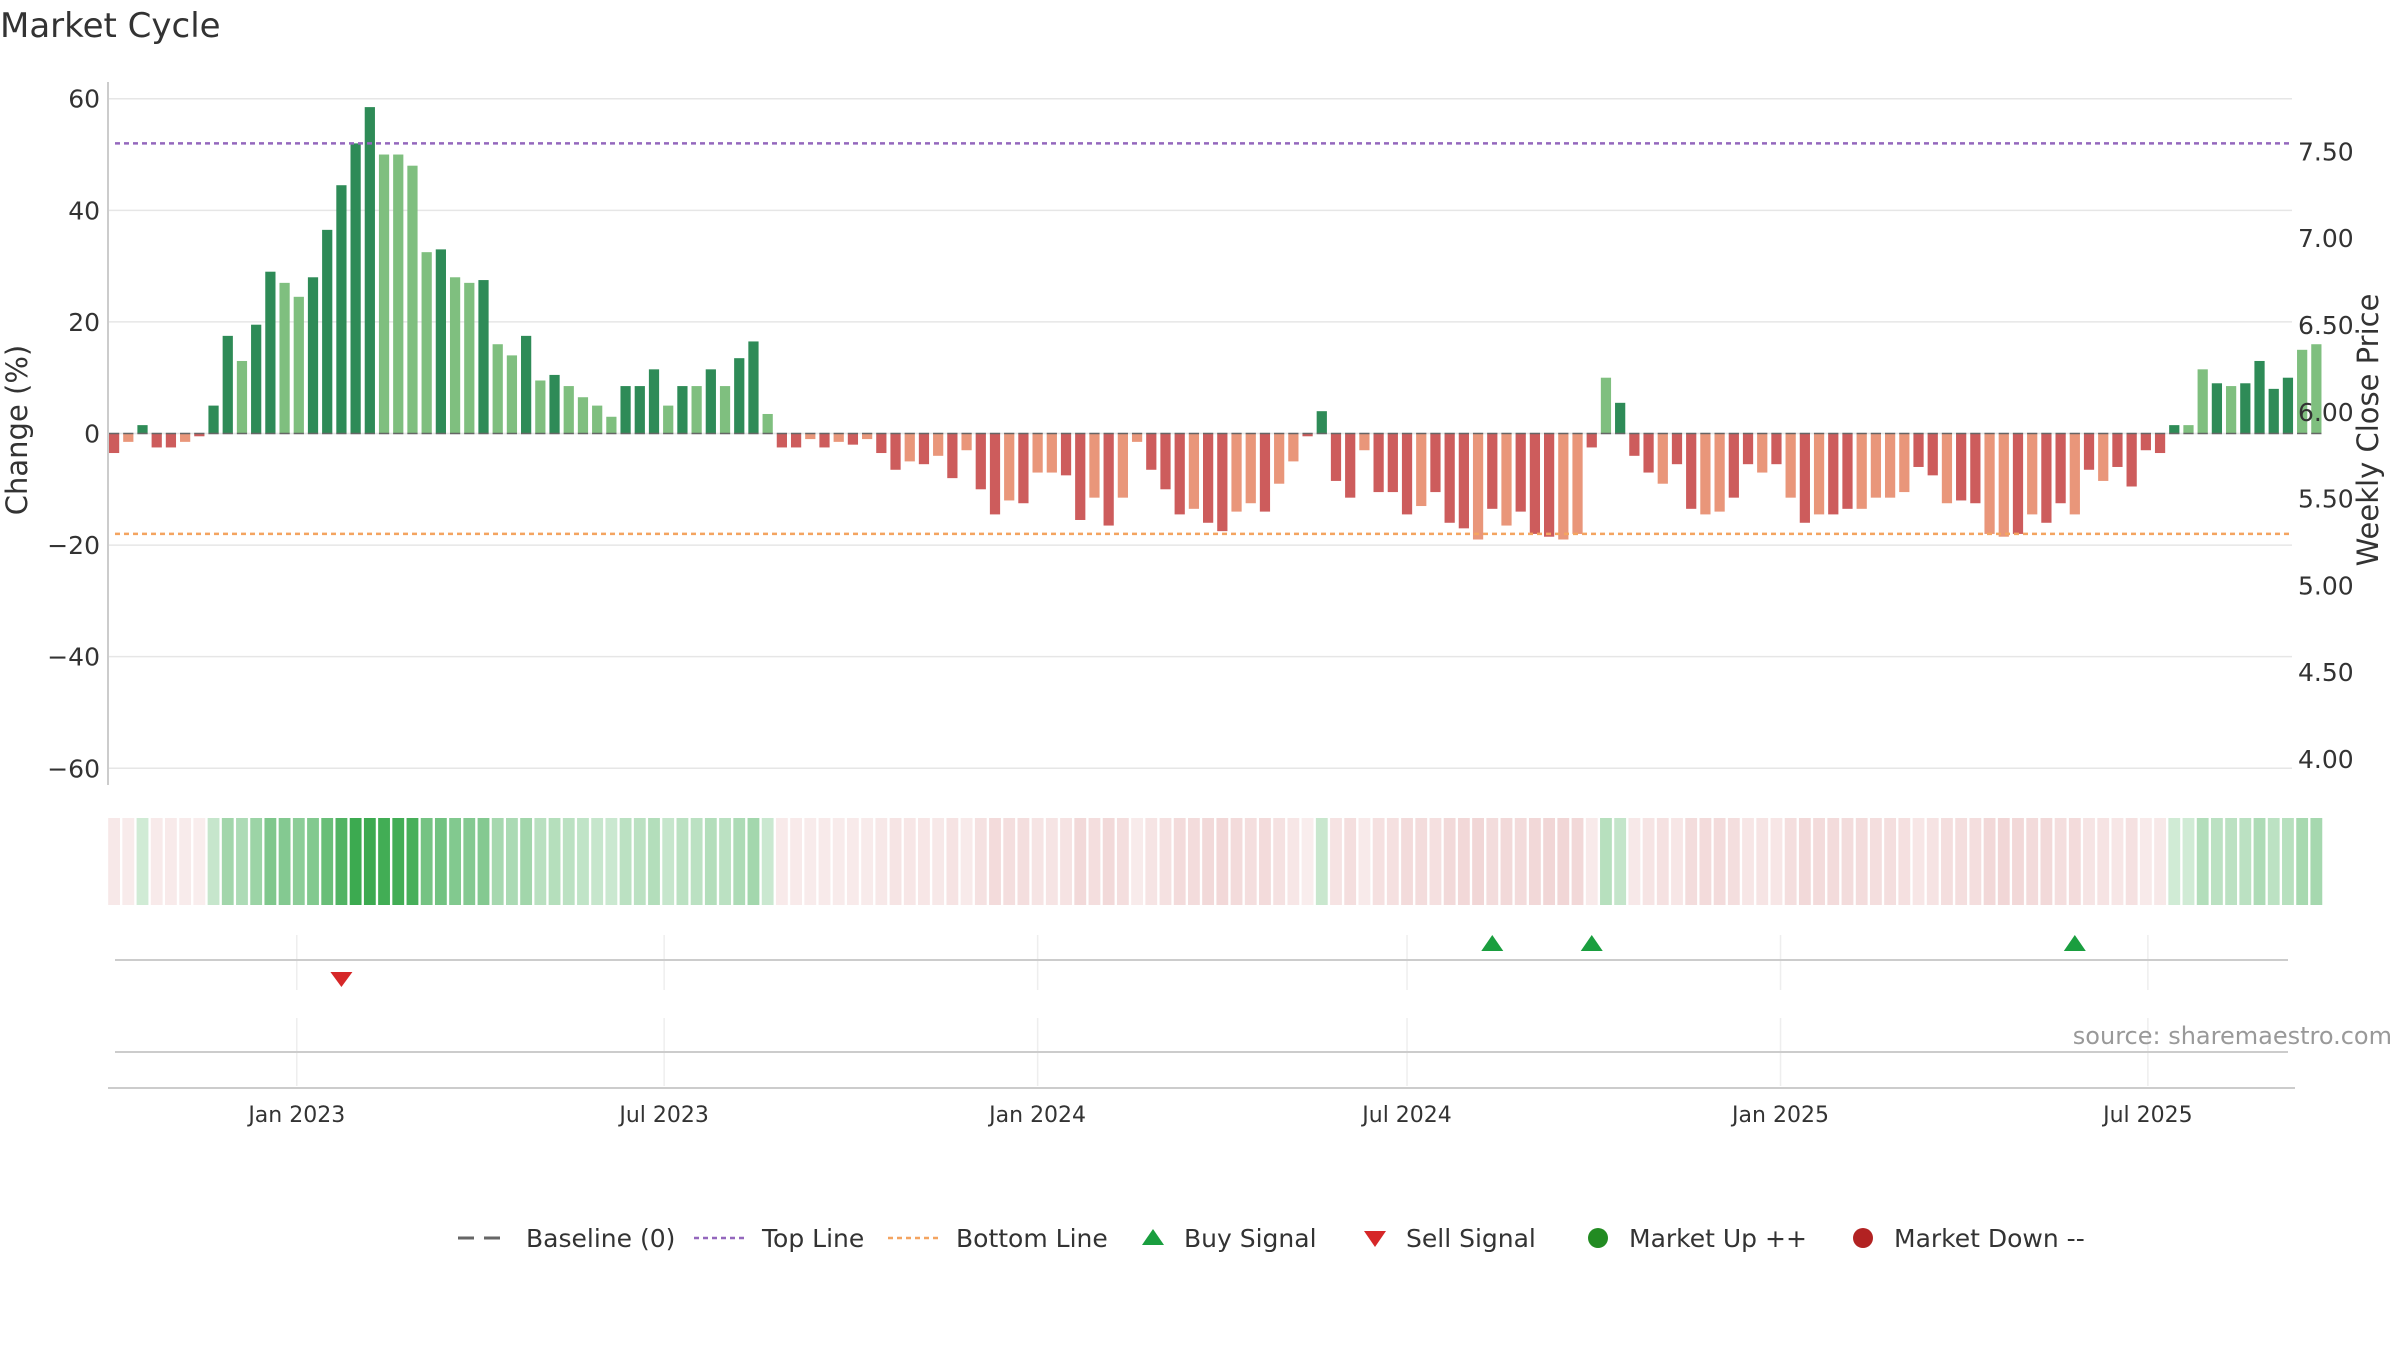  Describe the element at coordinates (110, 26) in the screenshot. I see `chart-title: Market Cycle` at that location.